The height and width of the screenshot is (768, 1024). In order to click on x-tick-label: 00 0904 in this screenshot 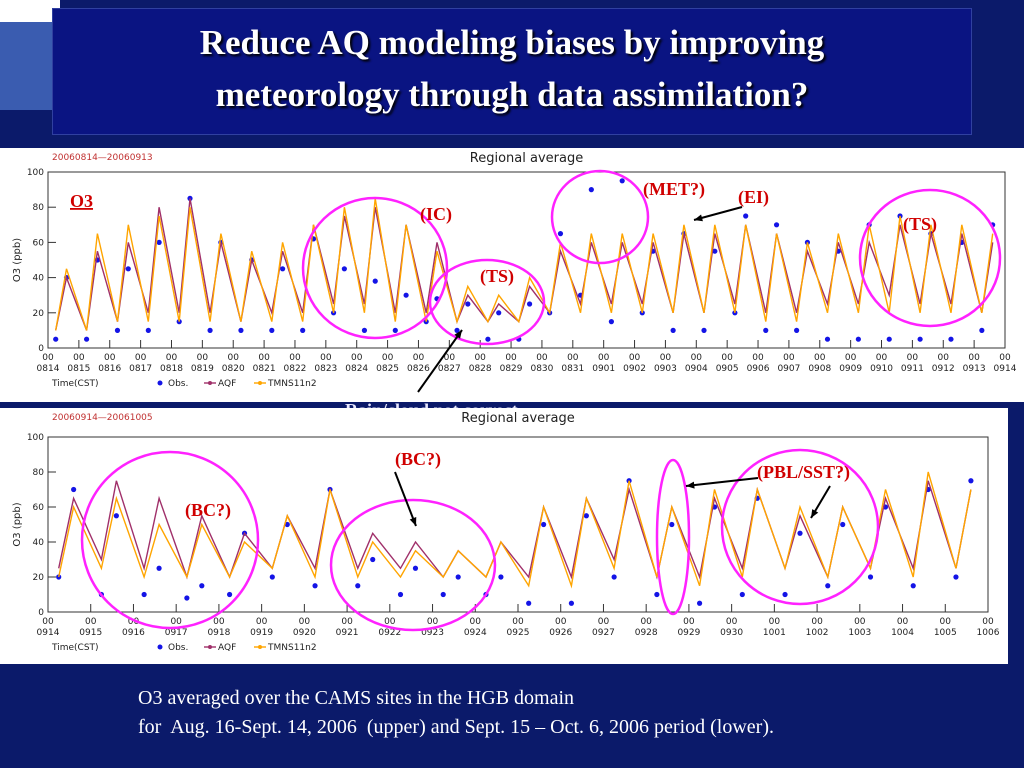, I will do `click(696, 363)`.